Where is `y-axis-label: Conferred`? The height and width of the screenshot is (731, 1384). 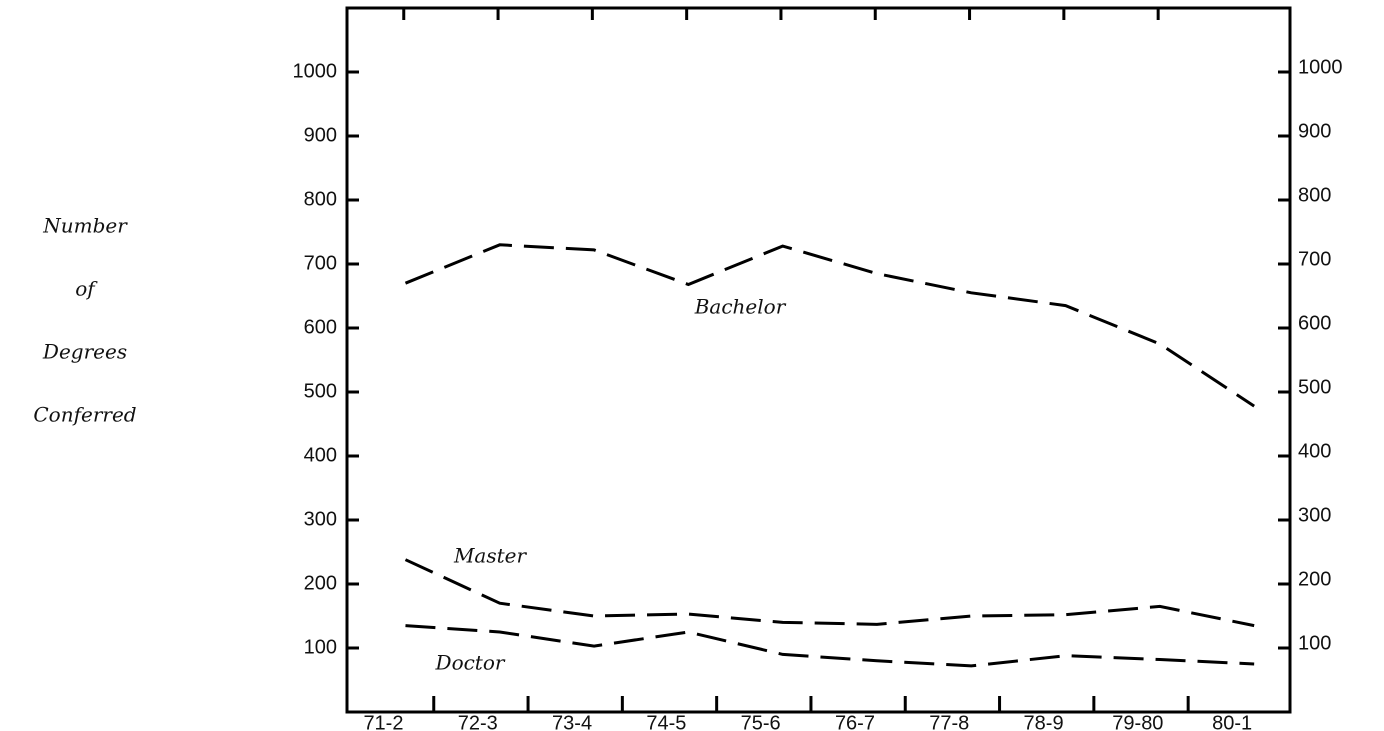
y-axis-label: Conferred is located at coordinates (84, 415).